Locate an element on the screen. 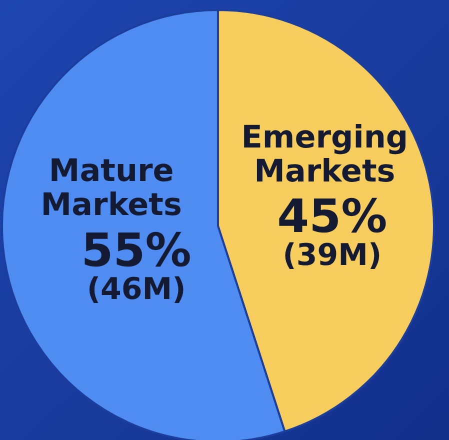 This screenshot has width=449, height=440. slice-label: Mature Markets is located at coordinates (111, 188).